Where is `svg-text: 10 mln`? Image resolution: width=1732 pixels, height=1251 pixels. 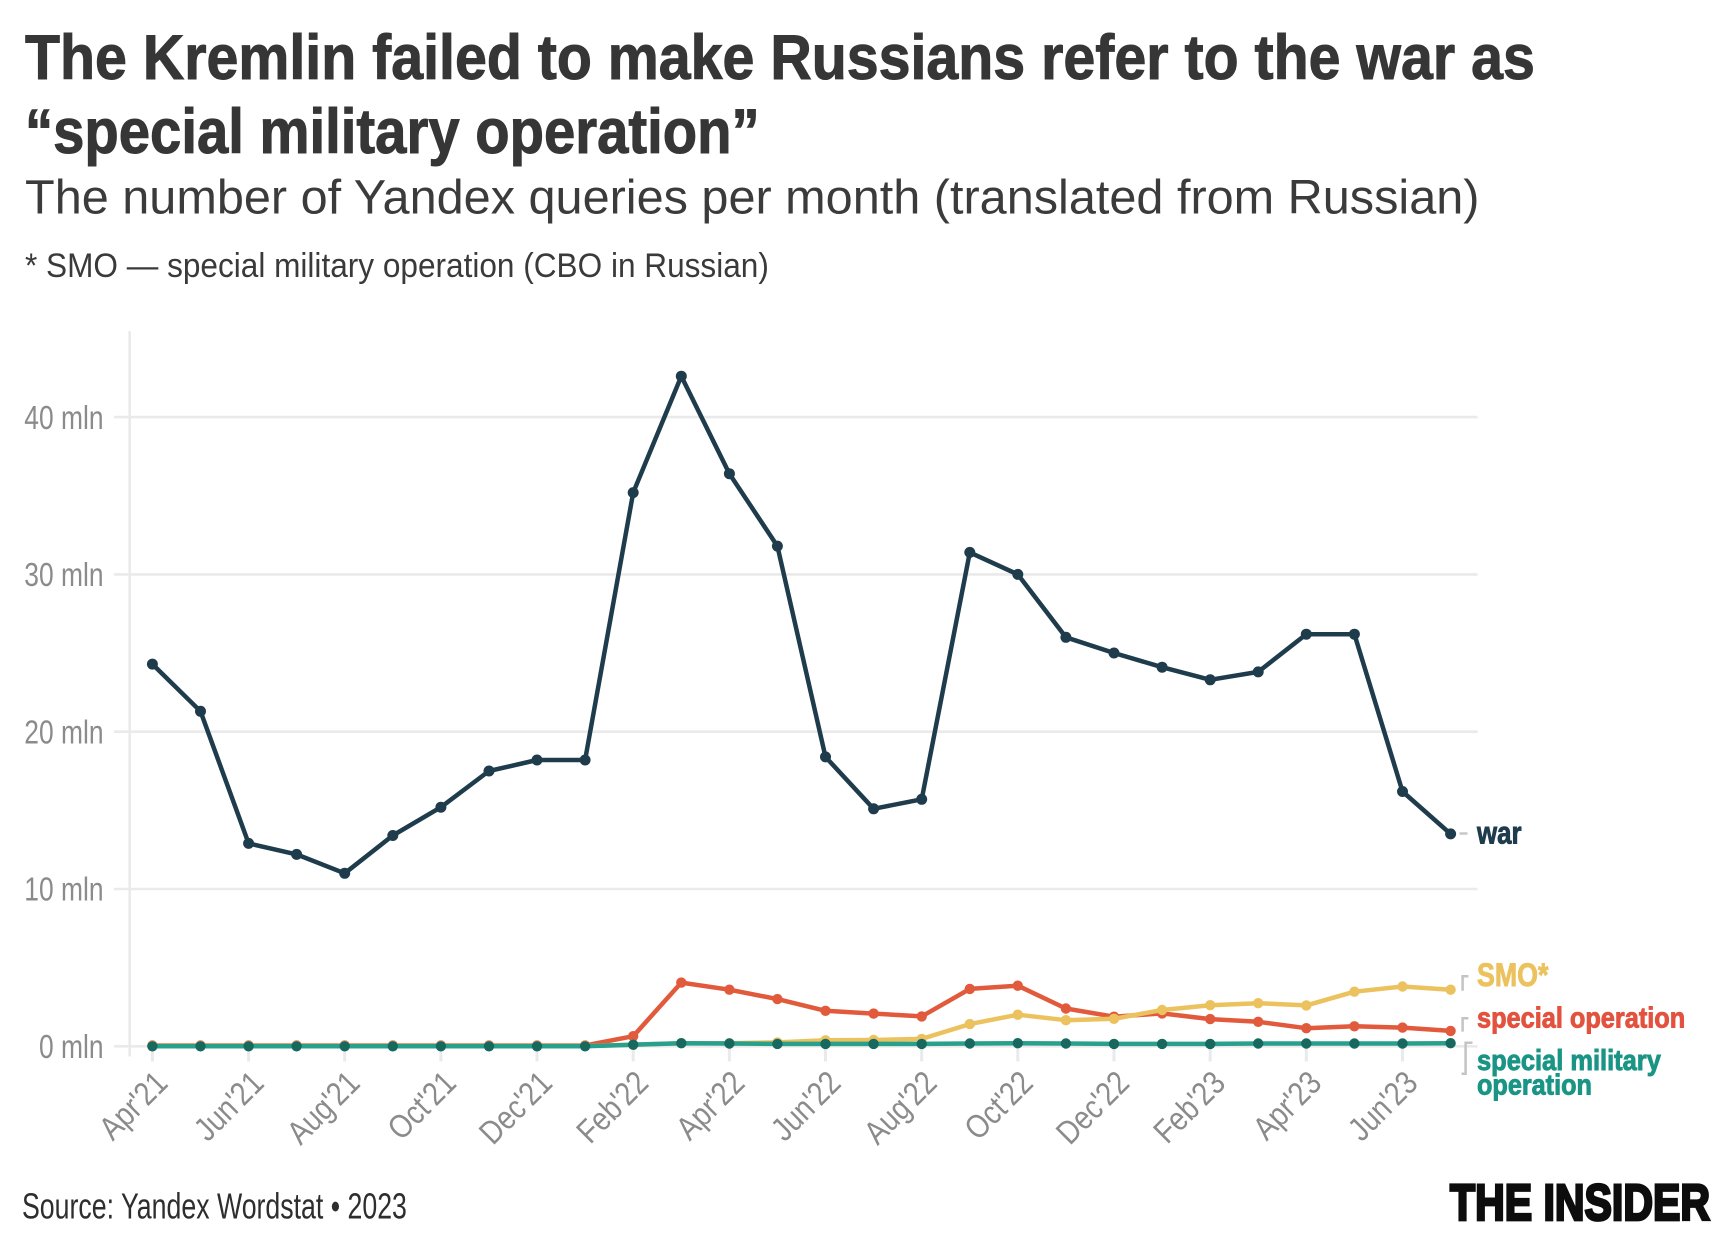
svg-text: 10 mln is located at coordinates (63, 890).